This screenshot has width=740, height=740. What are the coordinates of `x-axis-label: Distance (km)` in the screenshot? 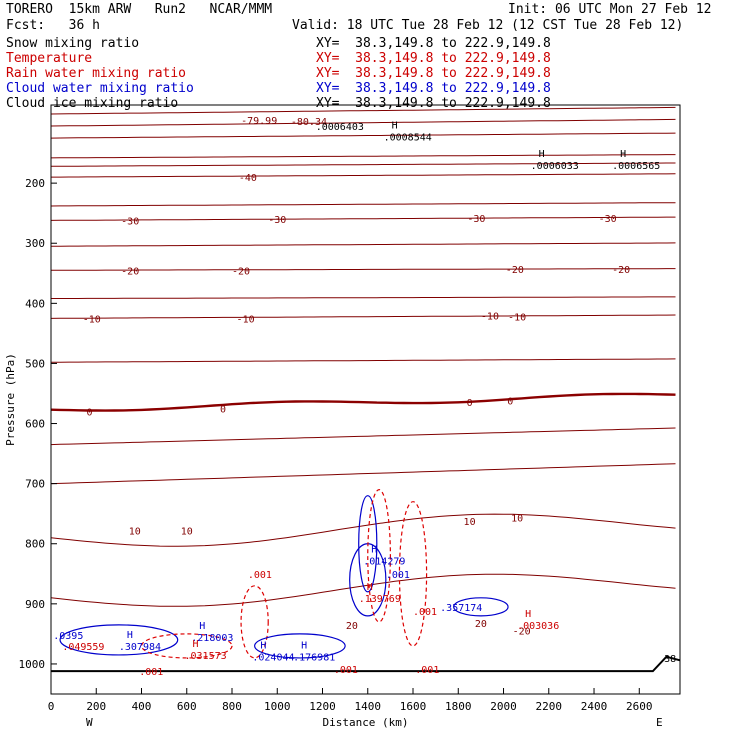 It's located at (365, 722).